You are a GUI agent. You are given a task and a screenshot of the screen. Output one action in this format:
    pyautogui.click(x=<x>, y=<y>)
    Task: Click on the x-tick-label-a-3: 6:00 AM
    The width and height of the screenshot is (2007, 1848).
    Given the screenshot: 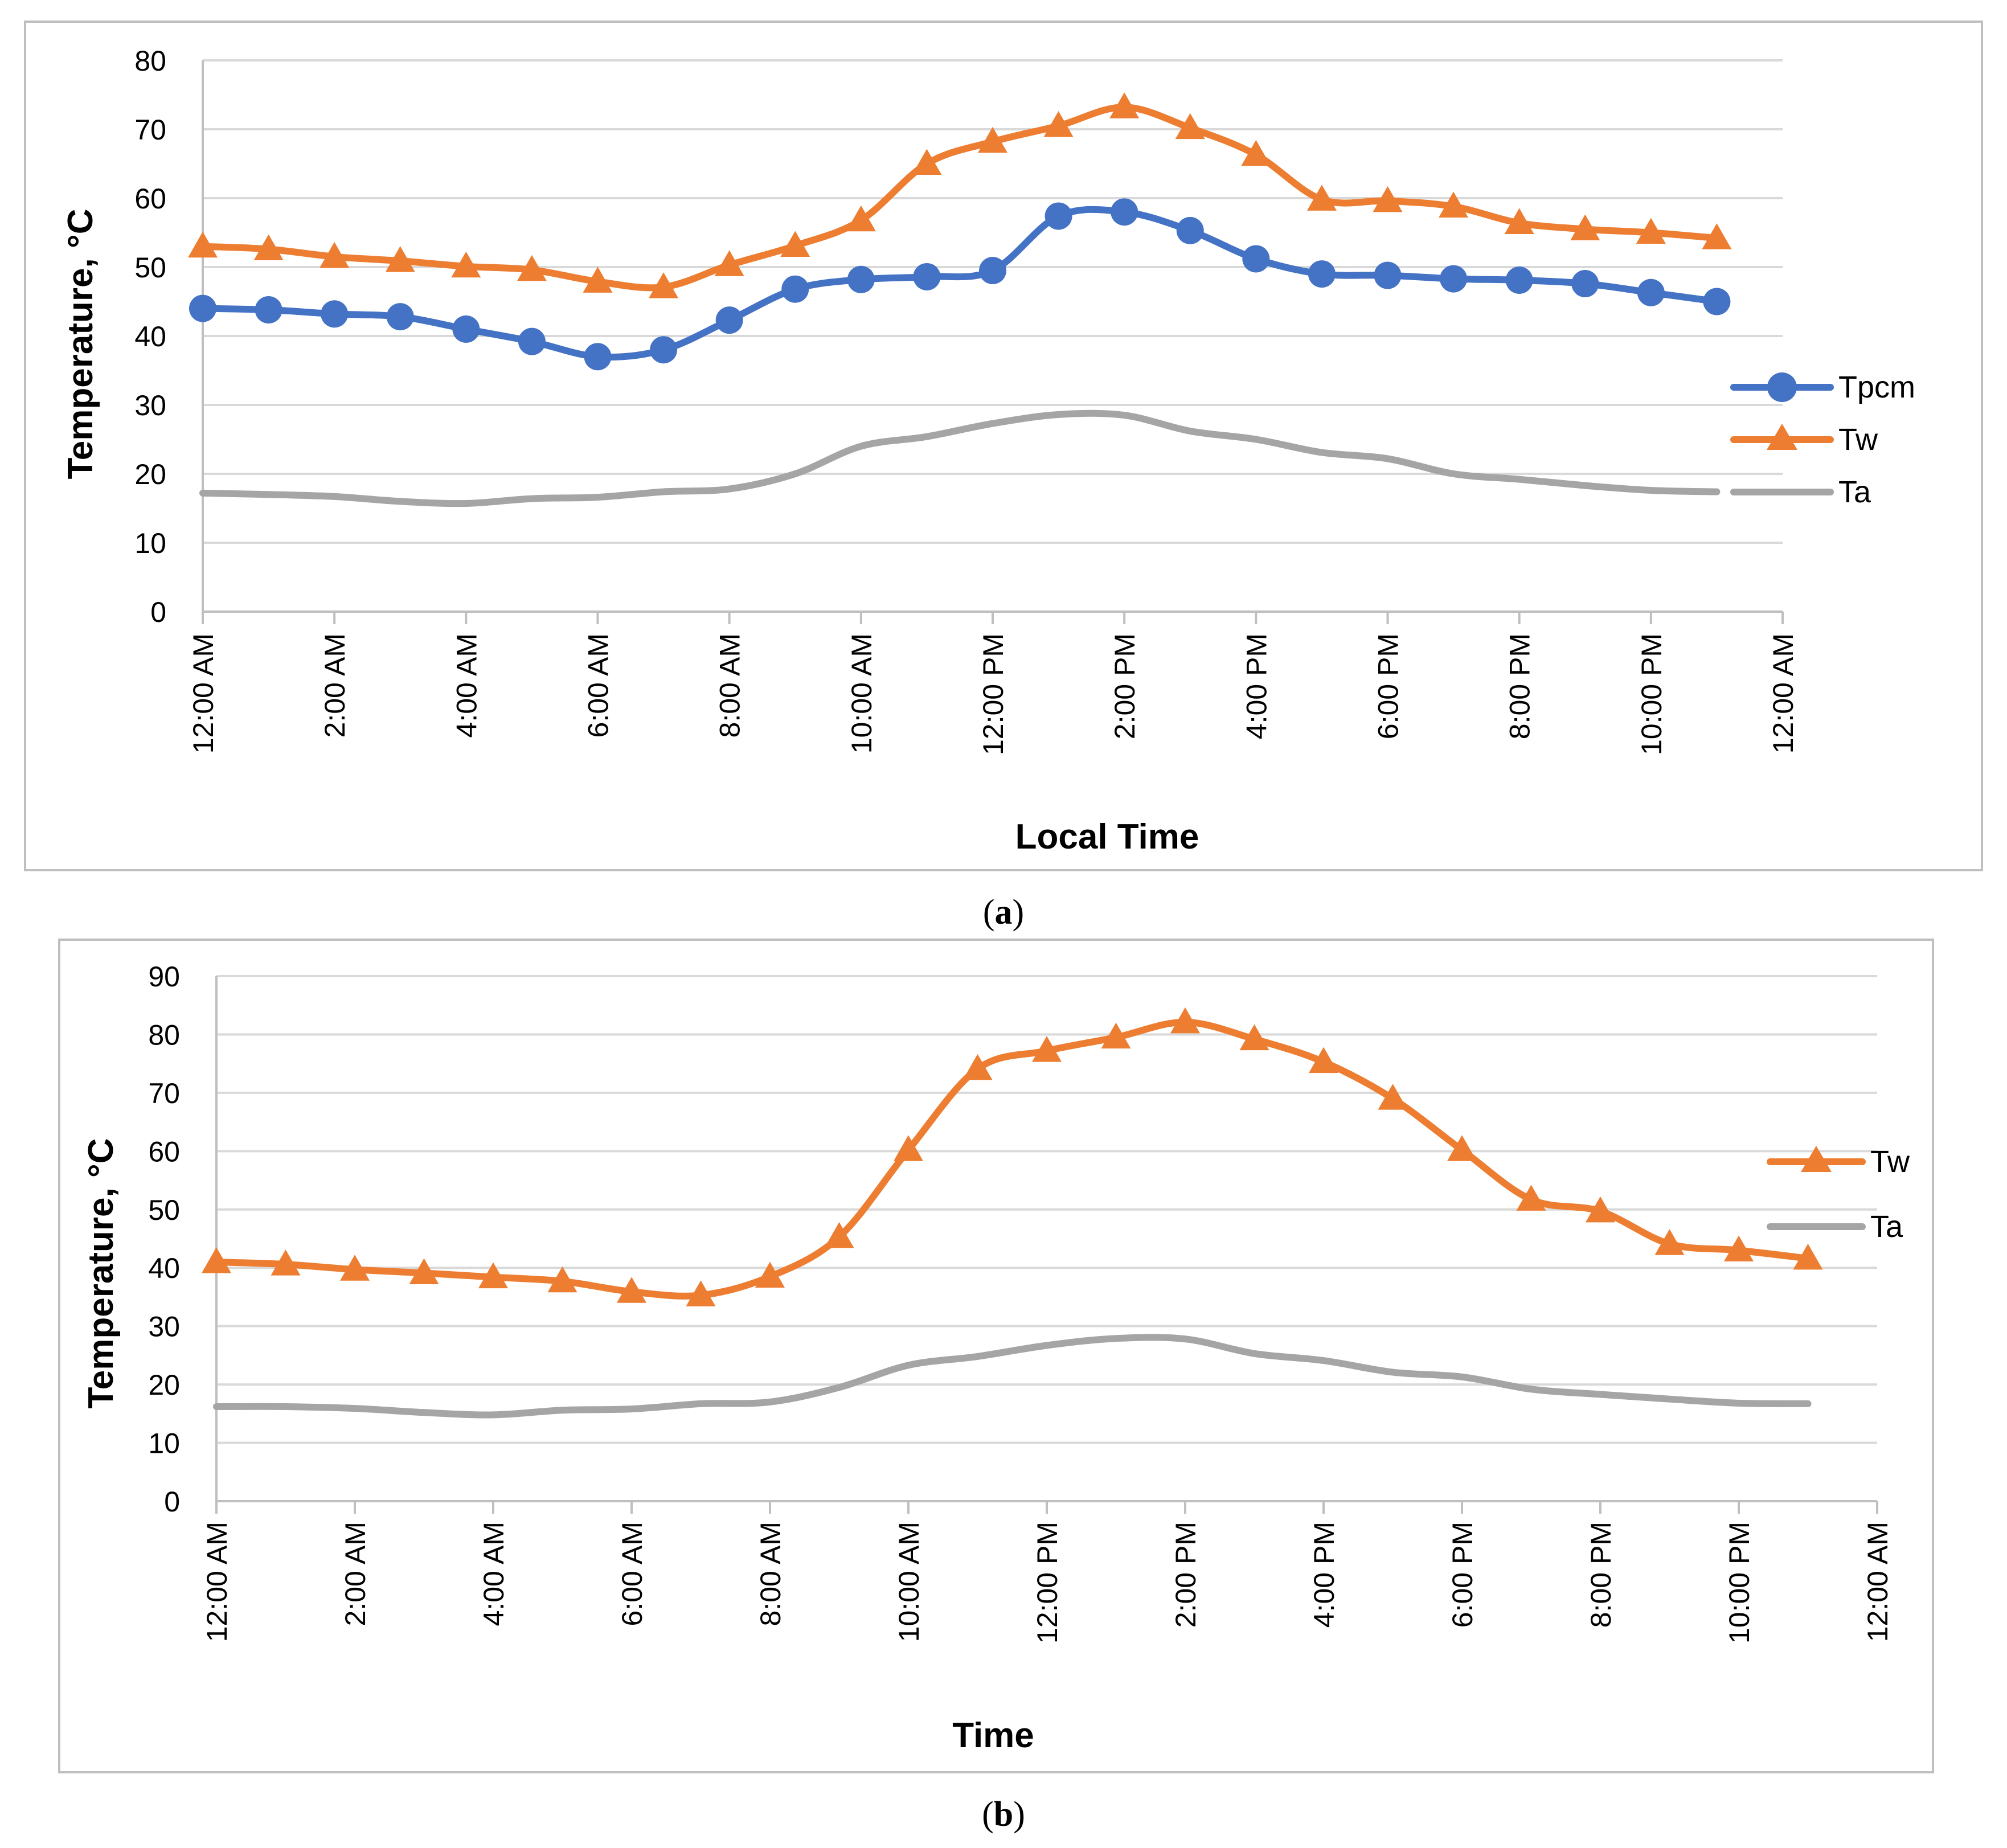 What is the action you would take?
    pyautogui.click(x=599, y=685)
    